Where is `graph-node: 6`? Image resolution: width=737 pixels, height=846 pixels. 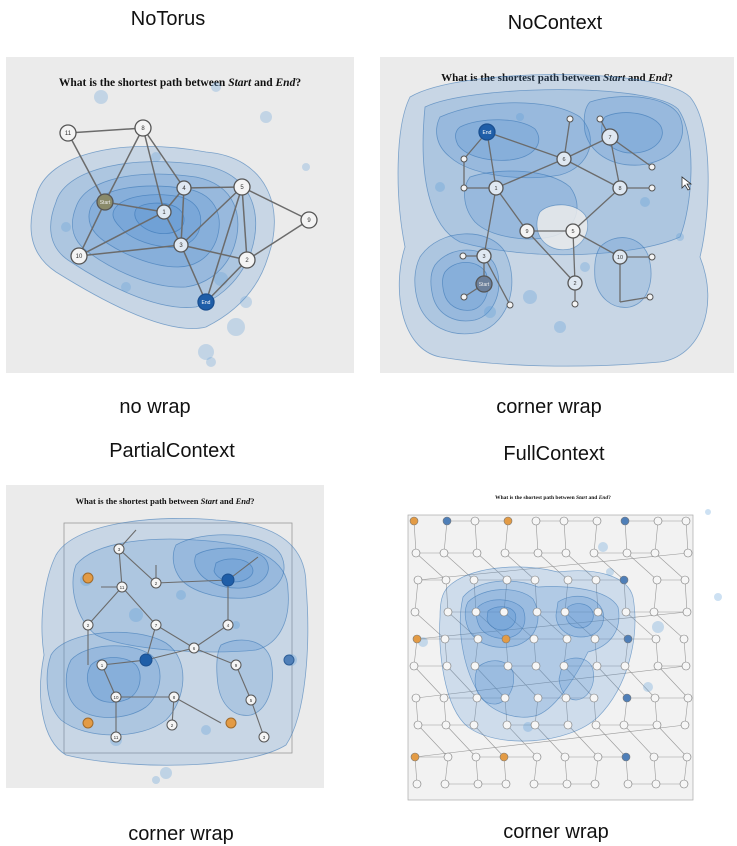
graph-node: 6 is located at coordinates (194, 648).